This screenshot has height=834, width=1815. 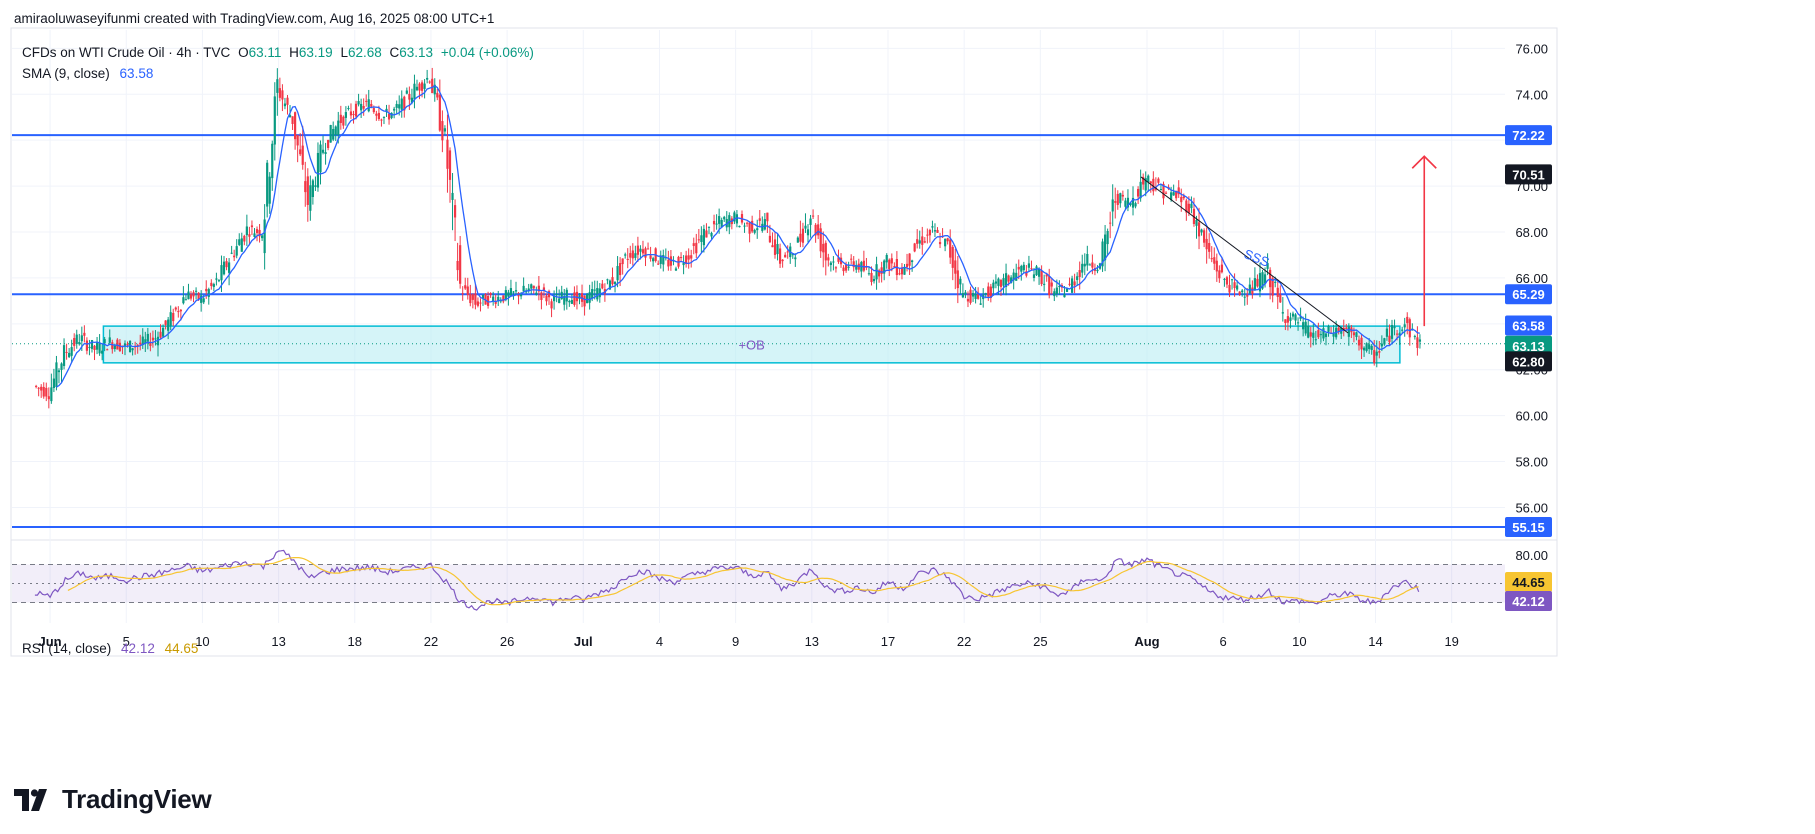 I want to click on rsi-ma-line, so click(x=743, y=581).